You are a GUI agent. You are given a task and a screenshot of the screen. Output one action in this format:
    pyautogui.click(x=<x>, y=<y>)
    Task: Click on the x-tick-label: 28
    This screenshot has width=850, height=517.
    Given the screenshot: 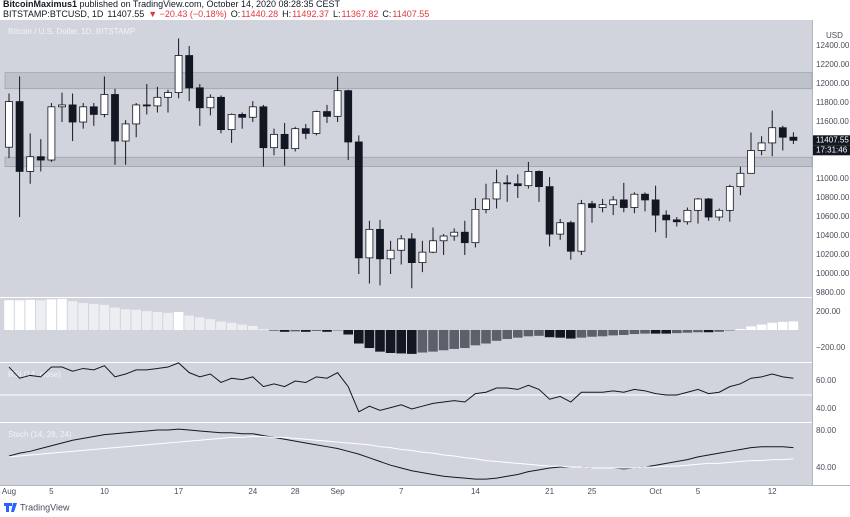 What is the action you would take?
    pyautogui.click(x=295, y=491)
    